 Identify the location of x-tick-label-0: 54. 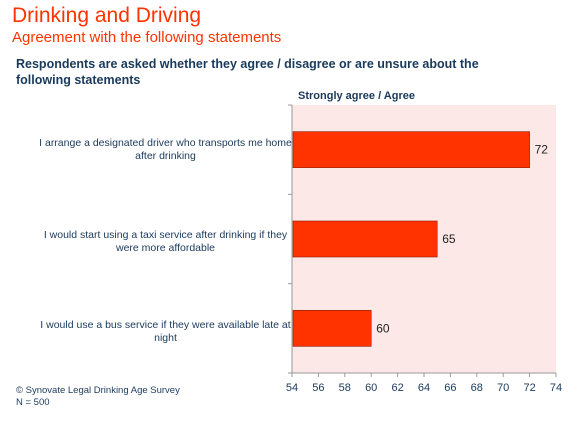
(292, 388).